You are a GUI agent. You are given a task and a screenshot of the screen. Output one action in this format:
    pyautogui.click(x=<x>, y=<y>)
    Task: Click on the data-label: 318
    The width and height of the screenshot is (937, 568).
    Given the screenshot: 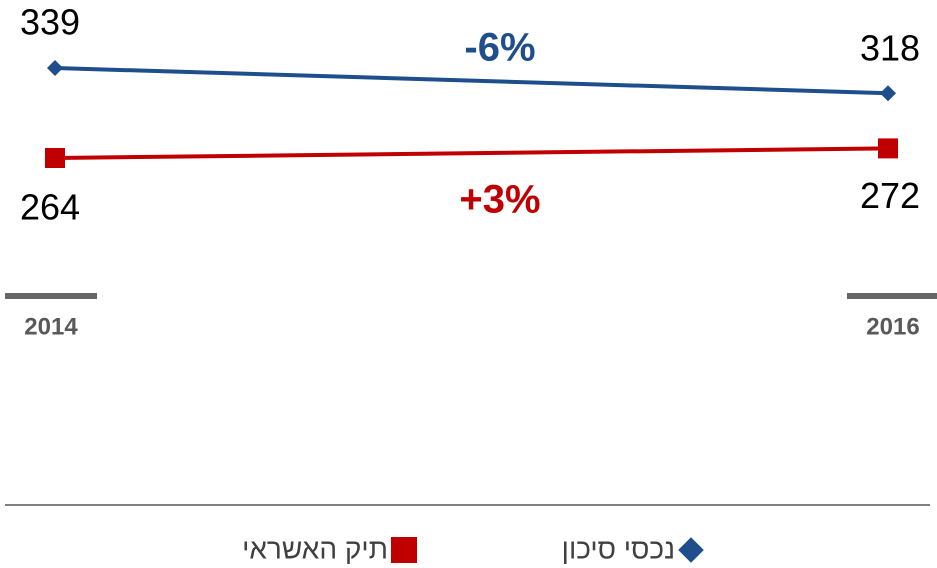 What is the action you would take?
    pyautogui.click(x=890, y=48)
    